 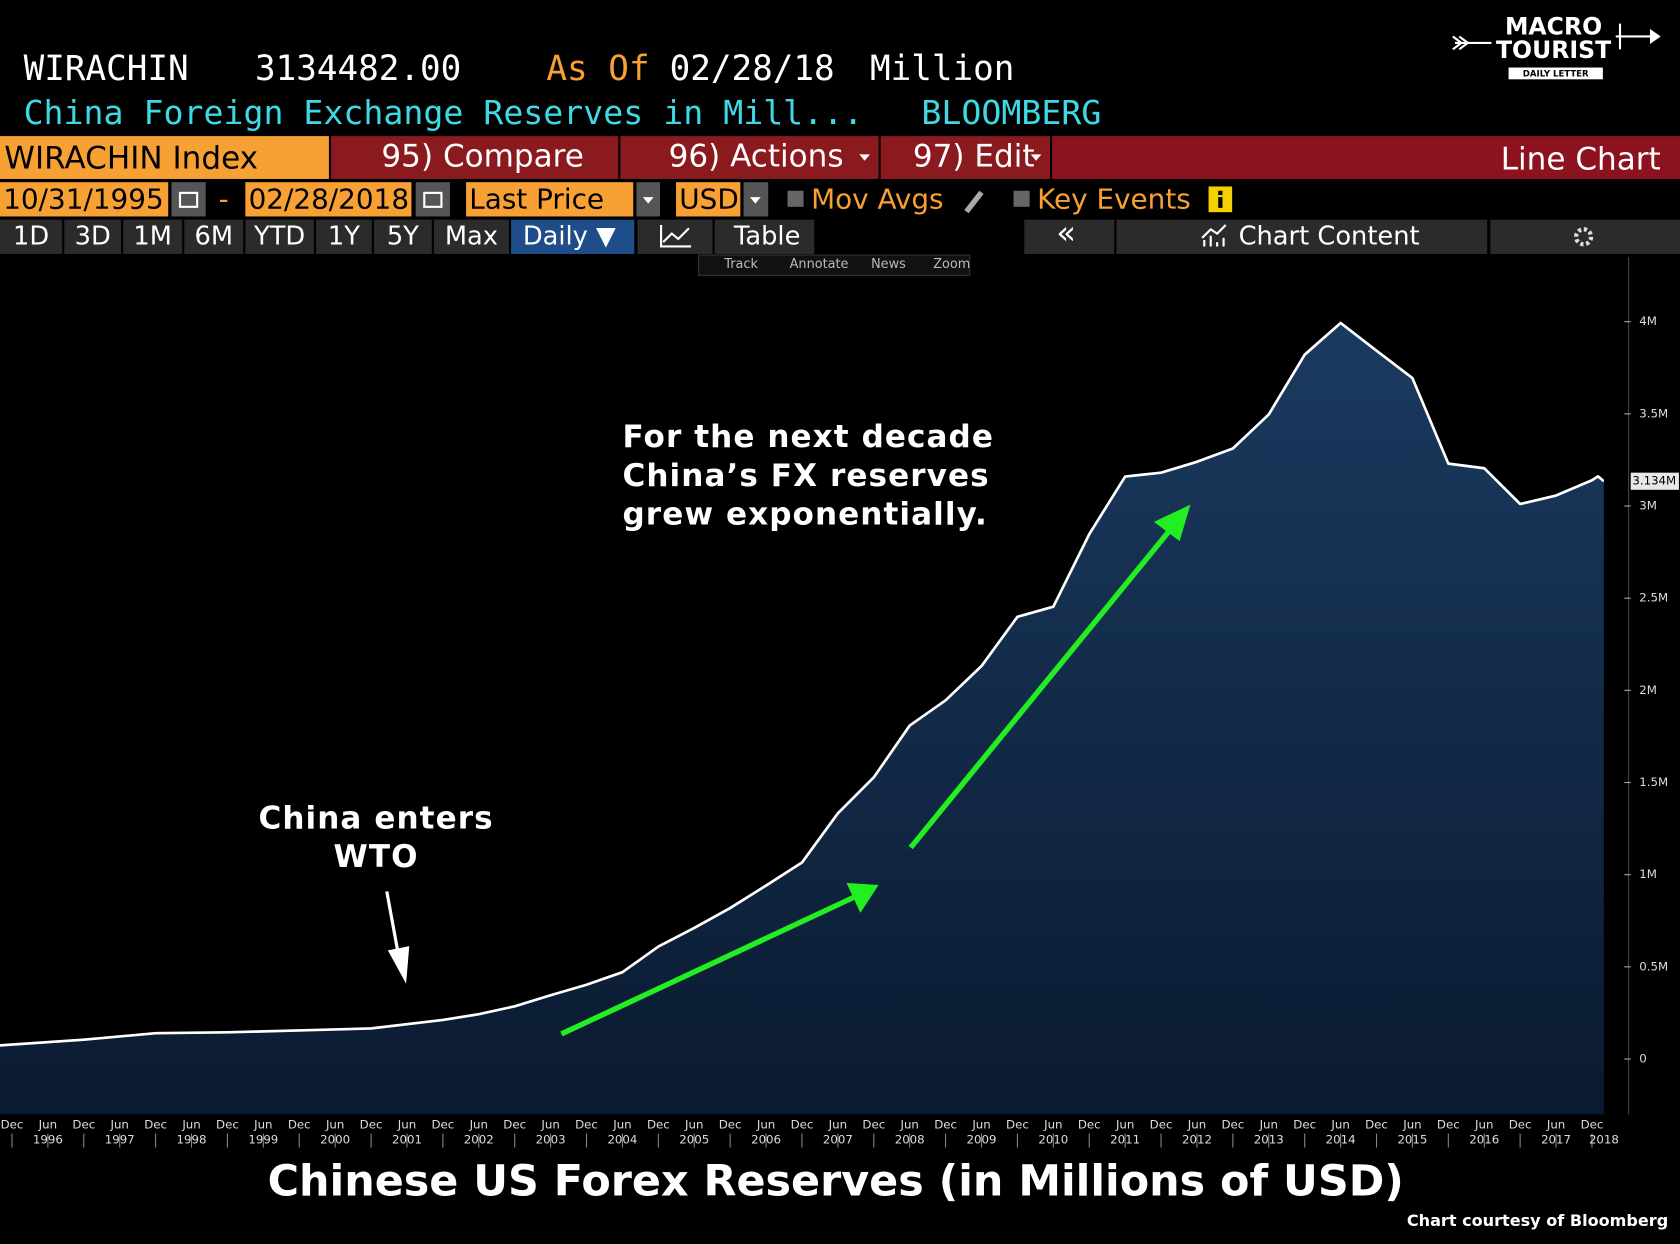 I want to click on x-year-label: 2011, so click(x=1125, y=1140).